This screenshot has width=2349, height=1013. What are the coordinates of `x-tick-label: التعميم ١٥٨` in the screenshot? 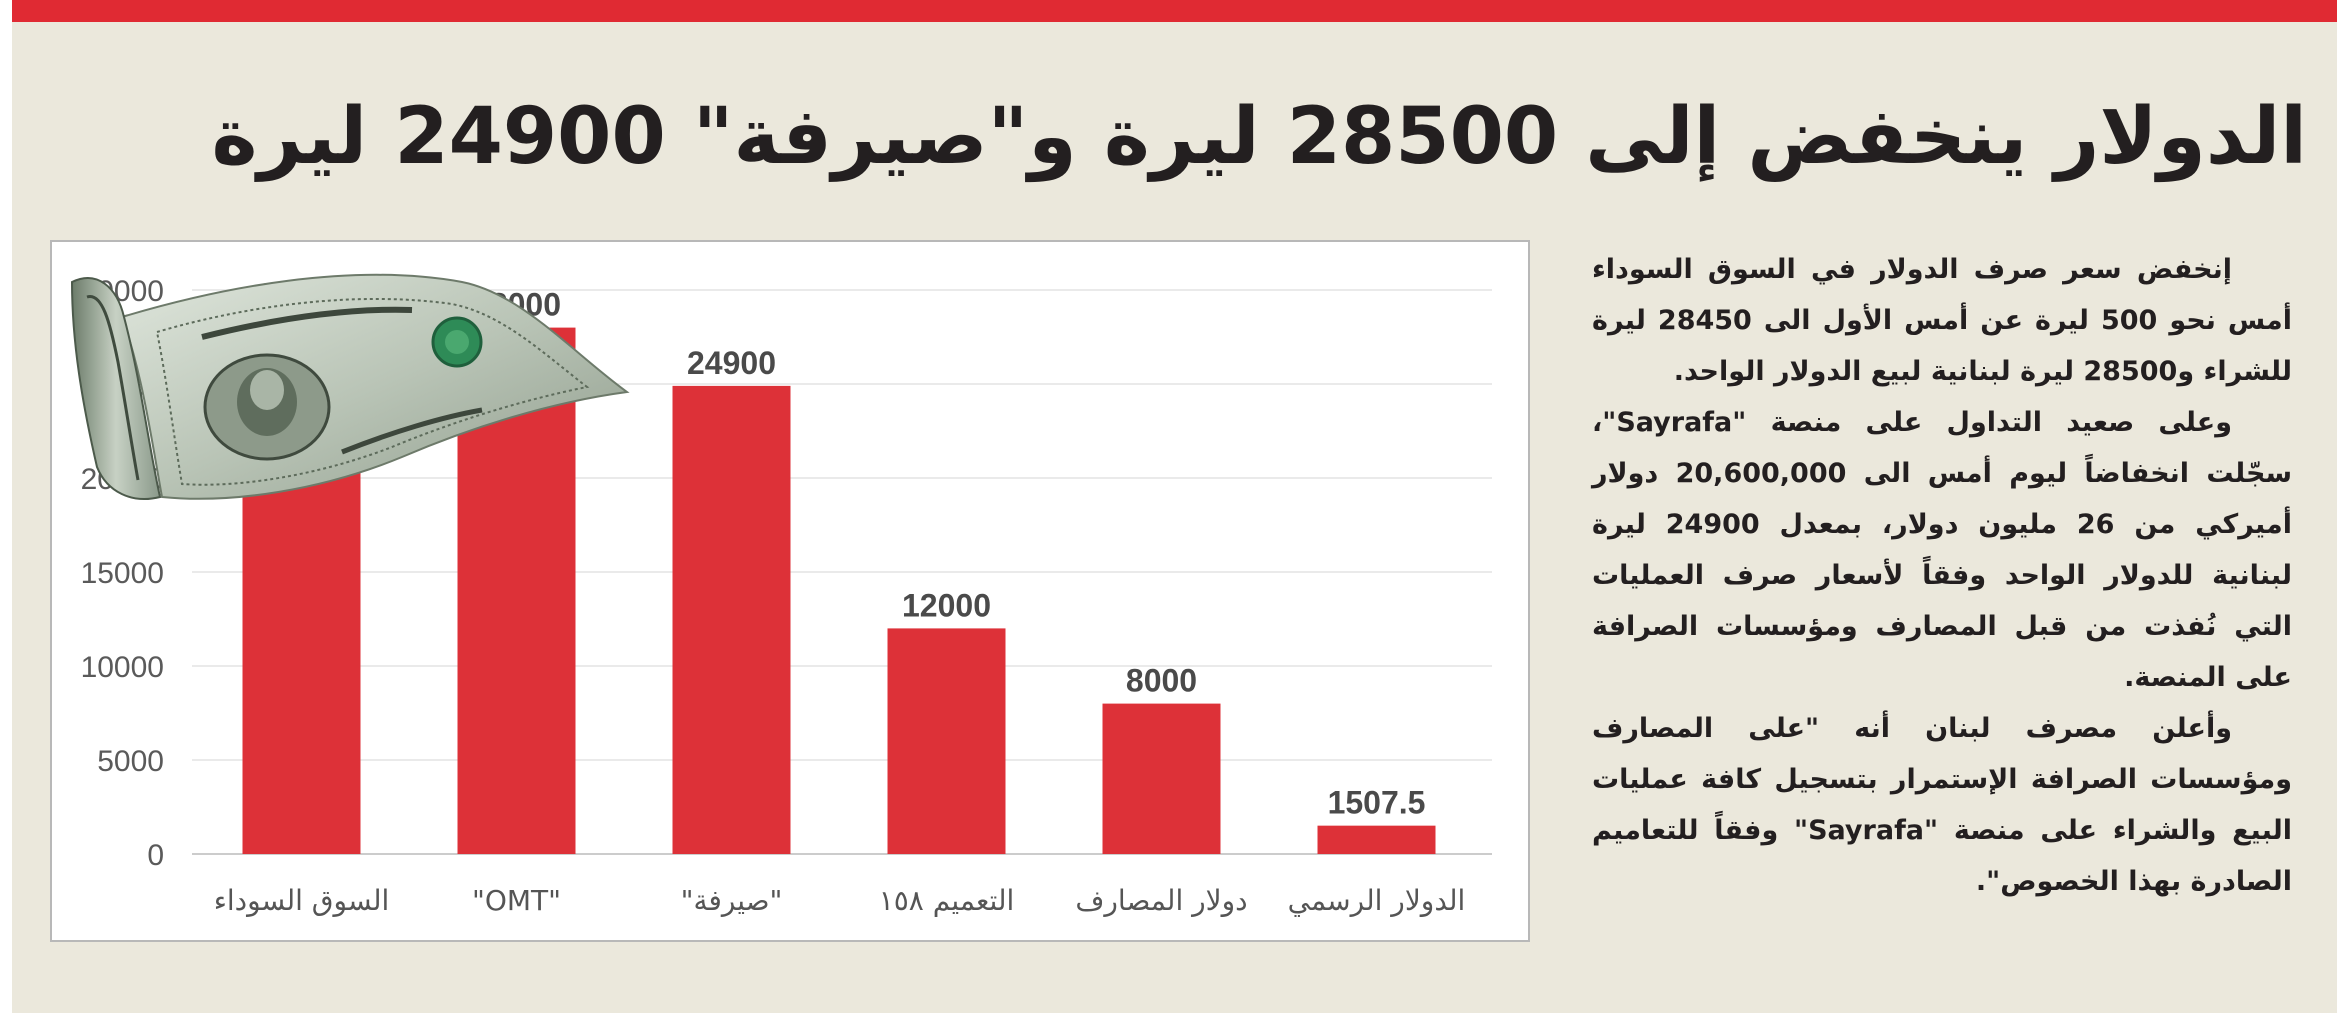 It's located at (947, 900).